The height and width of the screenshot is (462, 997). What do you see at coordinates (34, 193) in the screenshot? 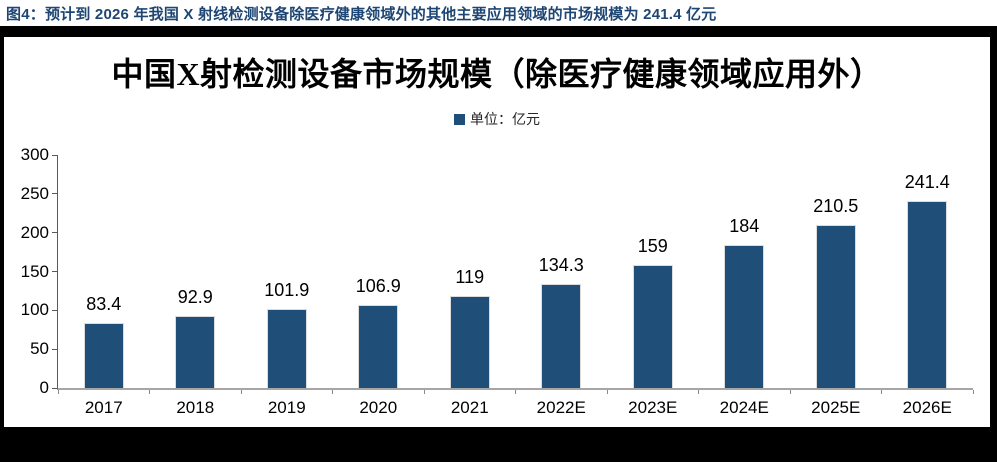
I see `y-tick-label: 250` at bounding box center [34, 193].